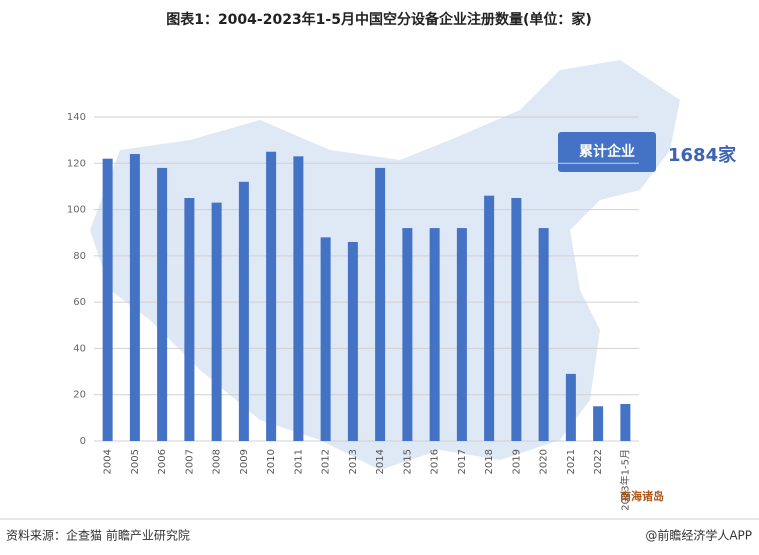 This screenshot has height=555, width=759. I want to click on annotation-label: 累计企业, so click(607, 151).